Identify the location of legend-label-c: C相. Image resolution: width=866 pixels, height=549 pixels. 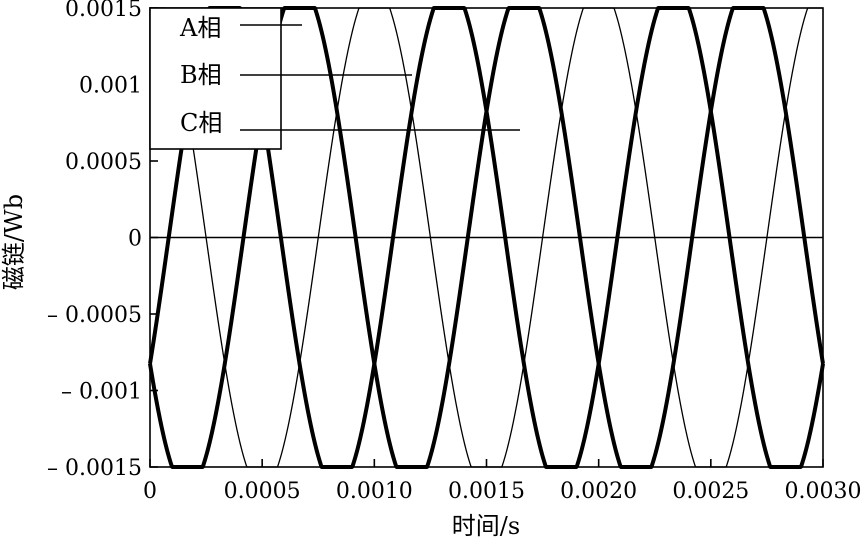
(201, 123).